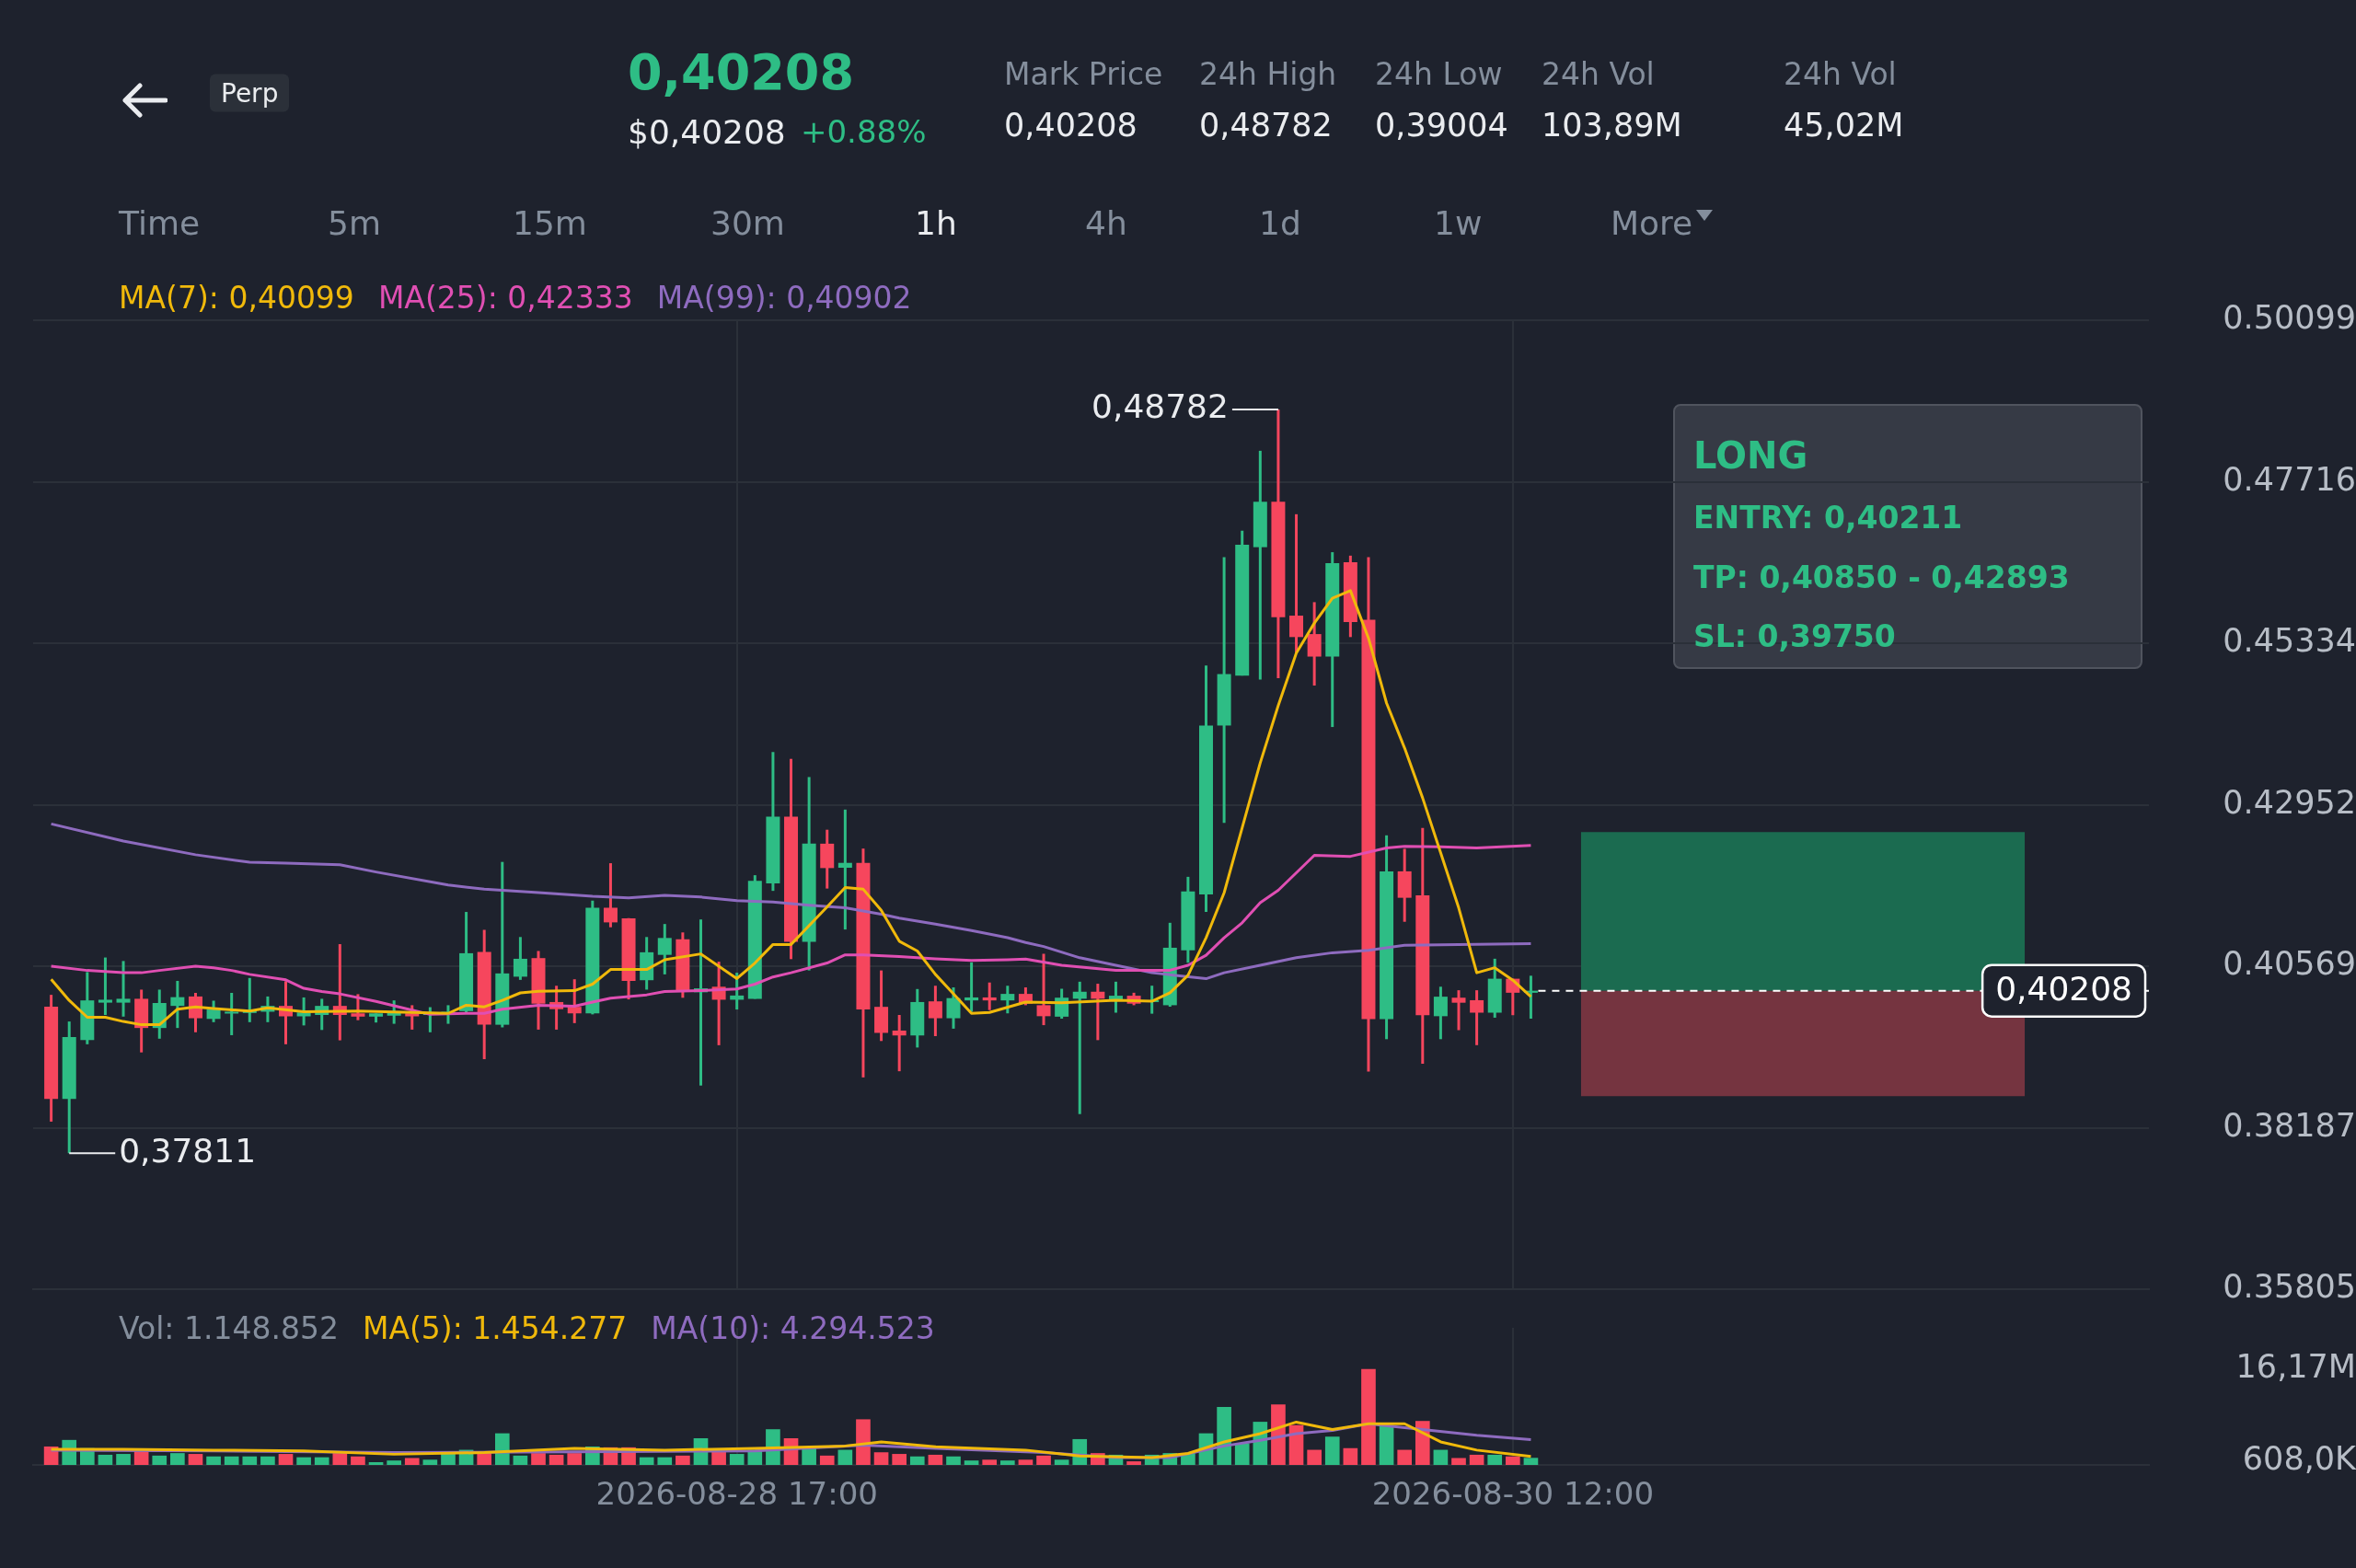  What do you see at coordinates (160, 222) in the screenshot?
I see `text: Time` at bounding box center [160, 222].